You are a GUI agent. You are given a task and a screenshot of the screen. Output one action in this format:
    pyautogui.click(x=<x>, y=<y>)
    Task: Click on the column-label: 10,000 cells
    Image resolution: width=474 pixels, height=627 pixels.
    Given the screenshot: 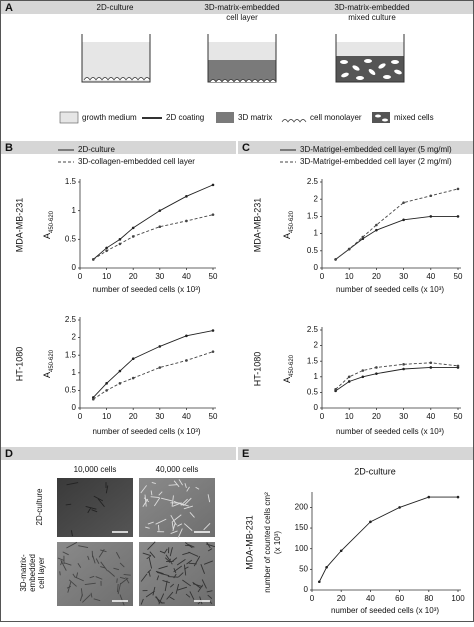 What is the action you would take?
    pyautogui.click(x=95, y=469)
    